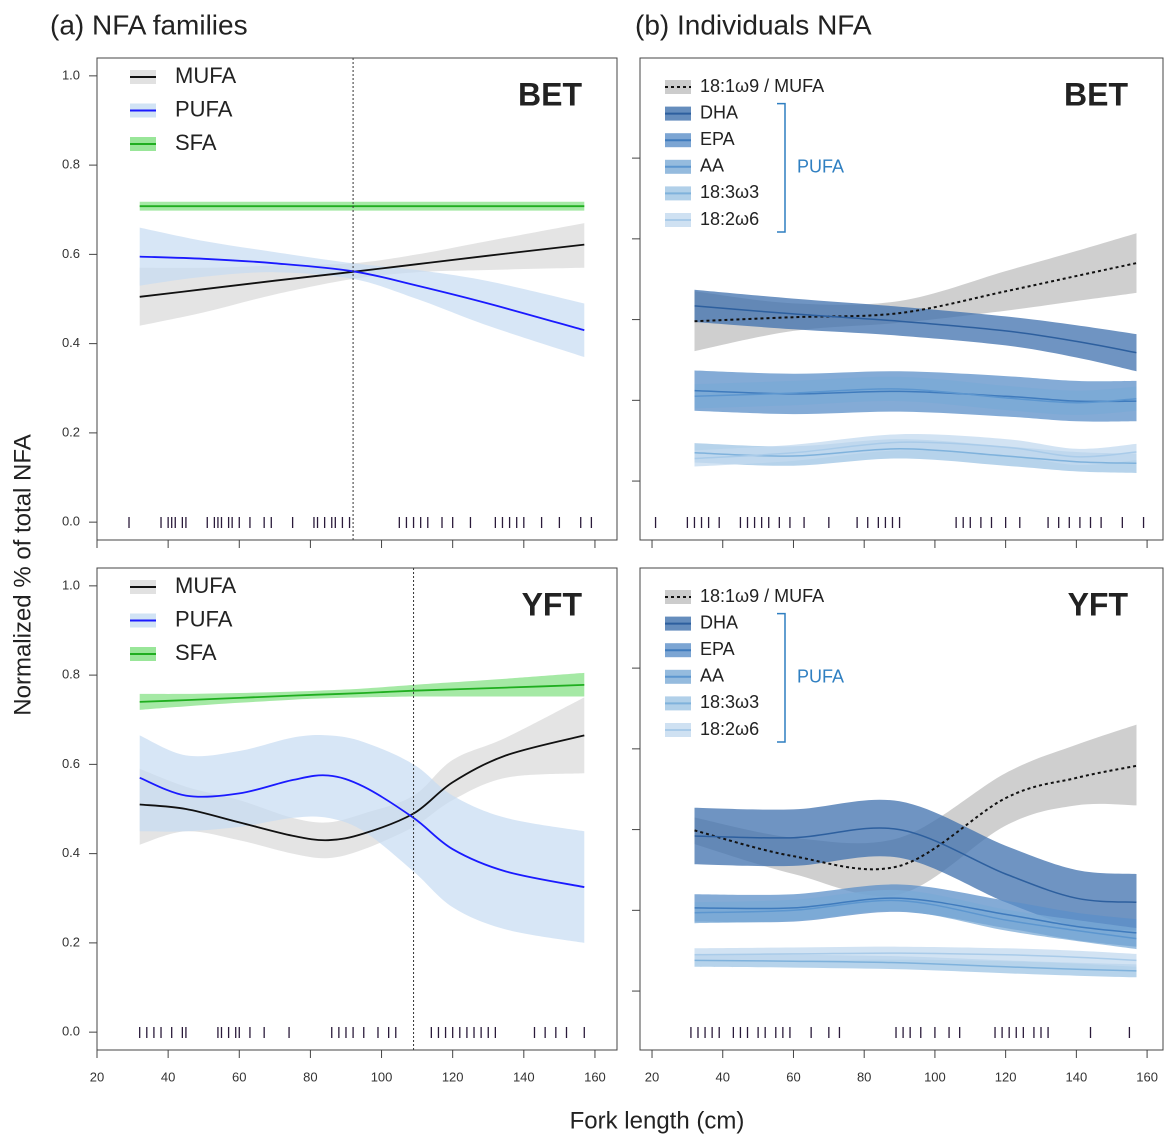  What do you see at coordinates (149, 24) in the screenshot?
I see `panel-title: (a) NFA families` at bounding box center [149, 24].